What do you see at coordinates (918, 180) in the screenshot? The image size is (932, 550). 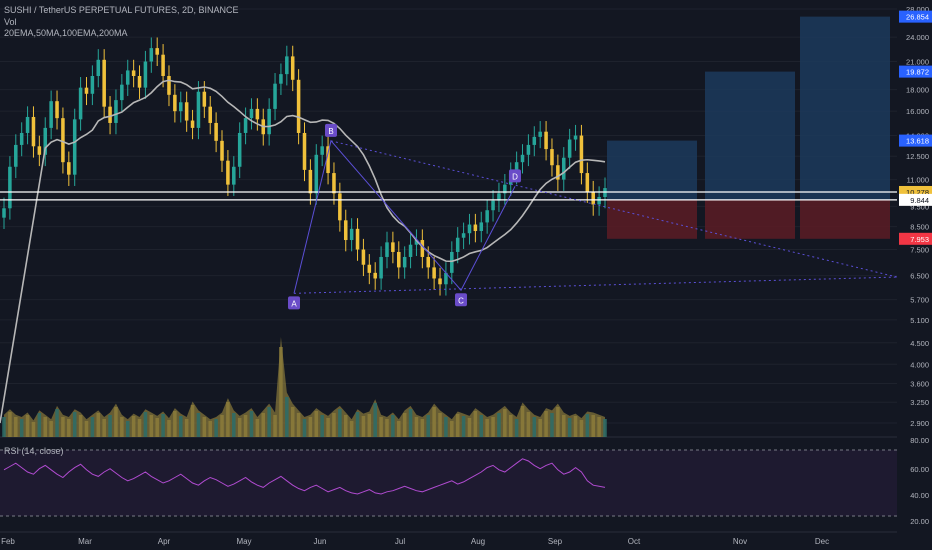 I see `price-tick-label: 11.000` at bounding box center [918, 180].